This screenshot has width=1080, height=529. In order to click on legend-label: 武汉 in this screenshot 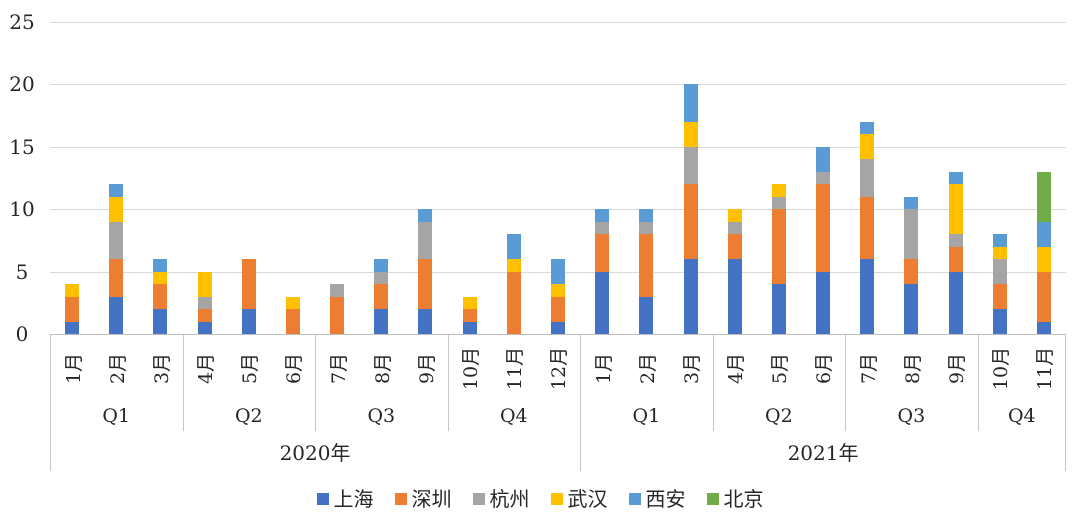, I will do `click(587, 499)`.